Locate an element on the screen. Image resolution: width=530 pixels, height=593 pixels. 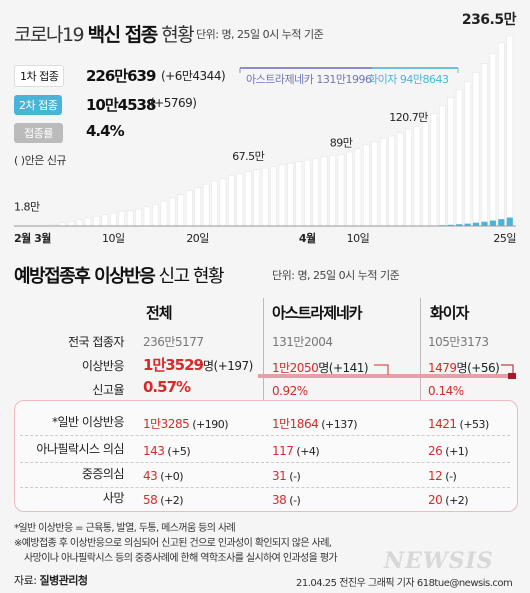
second-dose-value: 10만4538 is located at coordinates (121, 105).